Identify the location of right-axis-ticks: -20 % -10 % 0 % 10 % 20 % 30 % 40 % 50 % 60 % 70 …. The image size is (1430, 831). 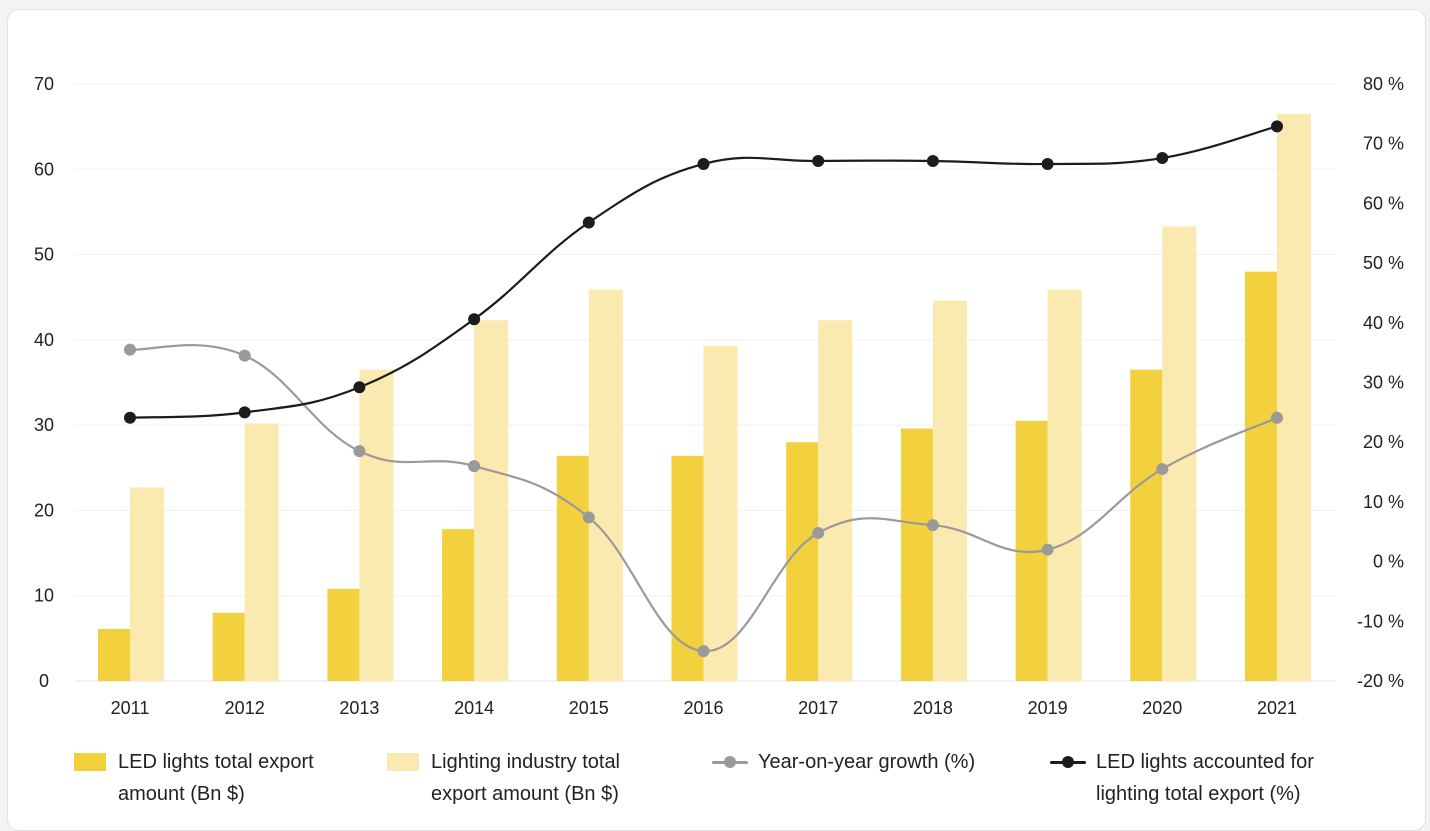
(1380, 382).